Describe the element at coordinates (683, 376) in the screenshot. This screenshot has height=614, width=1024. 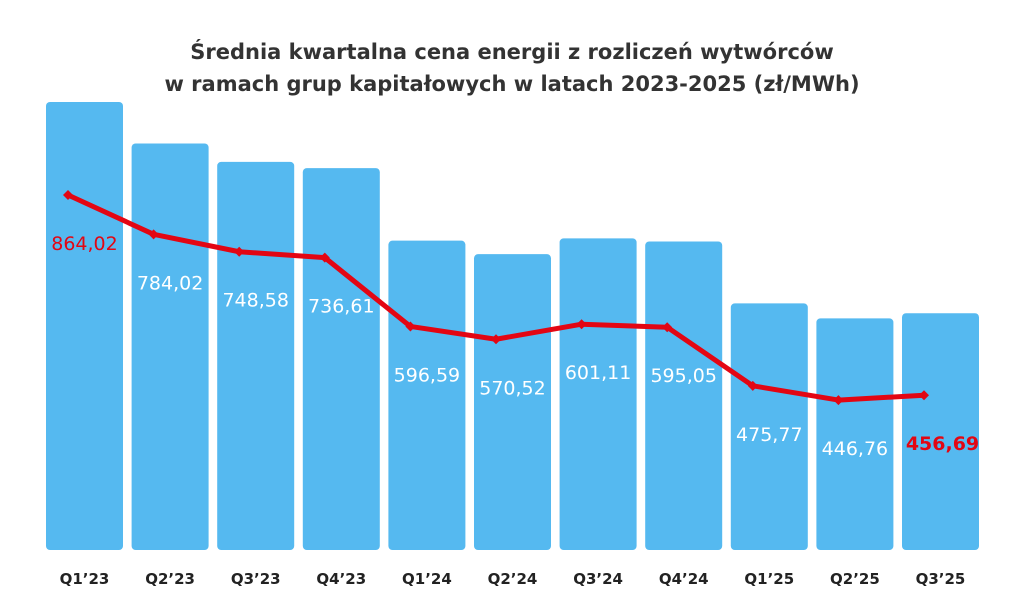
I see `value-label-Q4’24: 595,05` at that location.